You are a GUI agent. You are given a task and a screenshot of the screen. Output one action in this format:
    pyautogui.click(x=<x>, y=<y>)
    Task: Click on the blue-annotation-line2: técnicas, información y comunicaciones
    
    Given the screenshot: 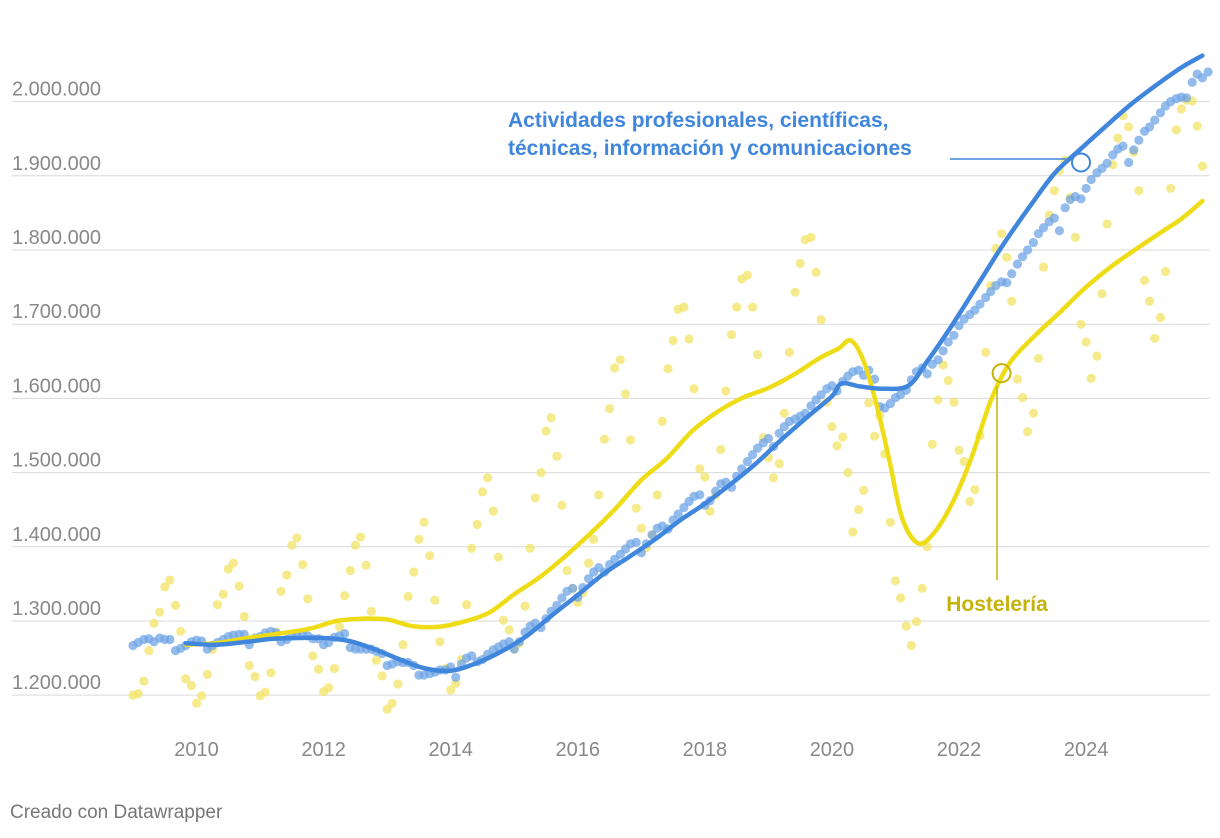 What is the action you would take?
    pyautogui.click(x=710, y=148)
    